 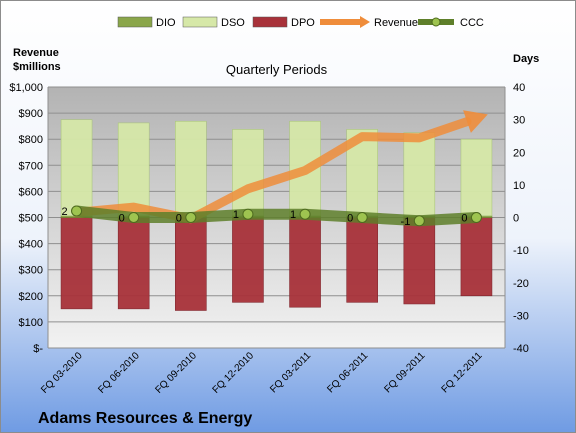 I want to click on left-tick-label: $900, so click(x=31, y=114).